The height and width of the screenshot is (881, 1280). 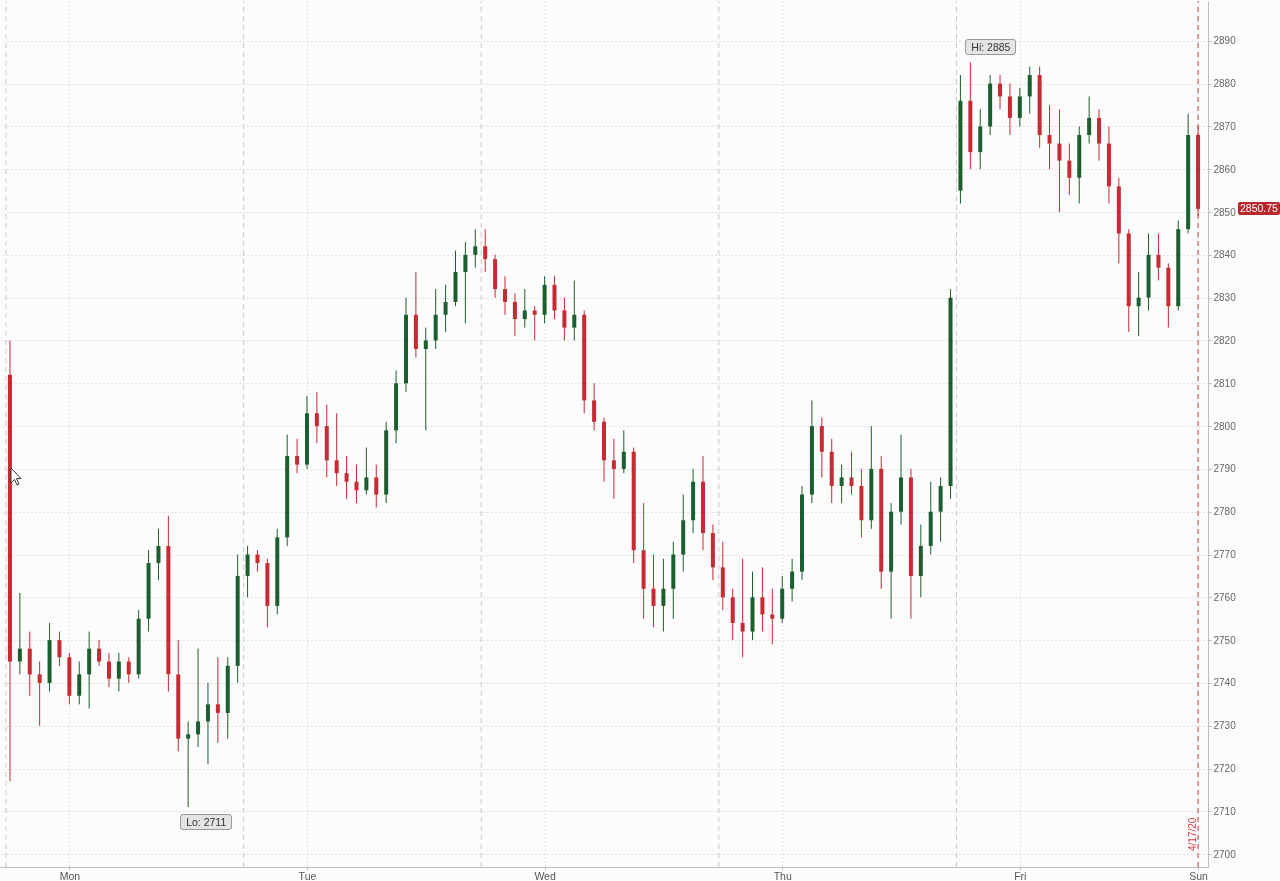 I want to click on y-tick-label: 2890, so click(x=1225, y=41).